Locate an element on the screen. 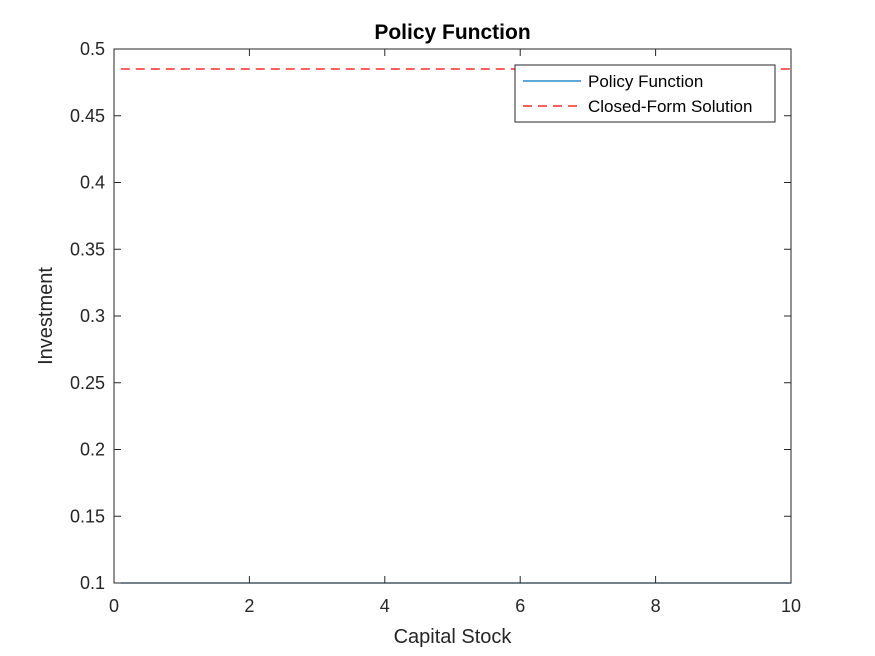  x-tick-label: 6 is located at coordinates (520, 606).